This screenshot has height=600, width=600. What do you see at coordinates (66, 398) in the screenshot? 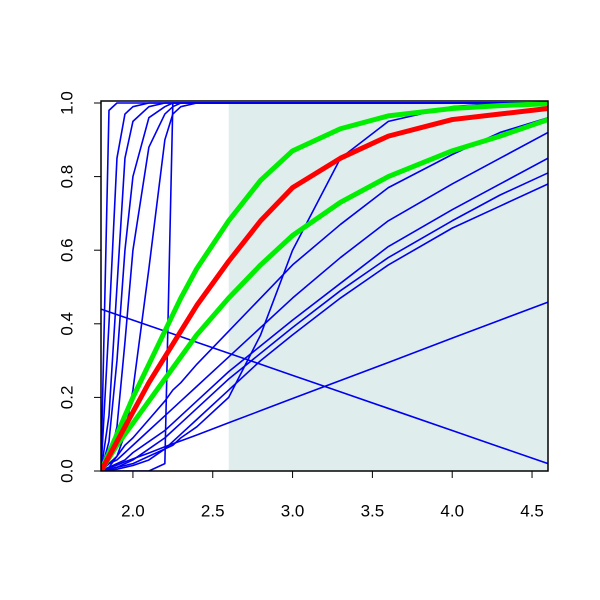
I see `y-tick-label: 0.2` at bounding box center [66, 398].